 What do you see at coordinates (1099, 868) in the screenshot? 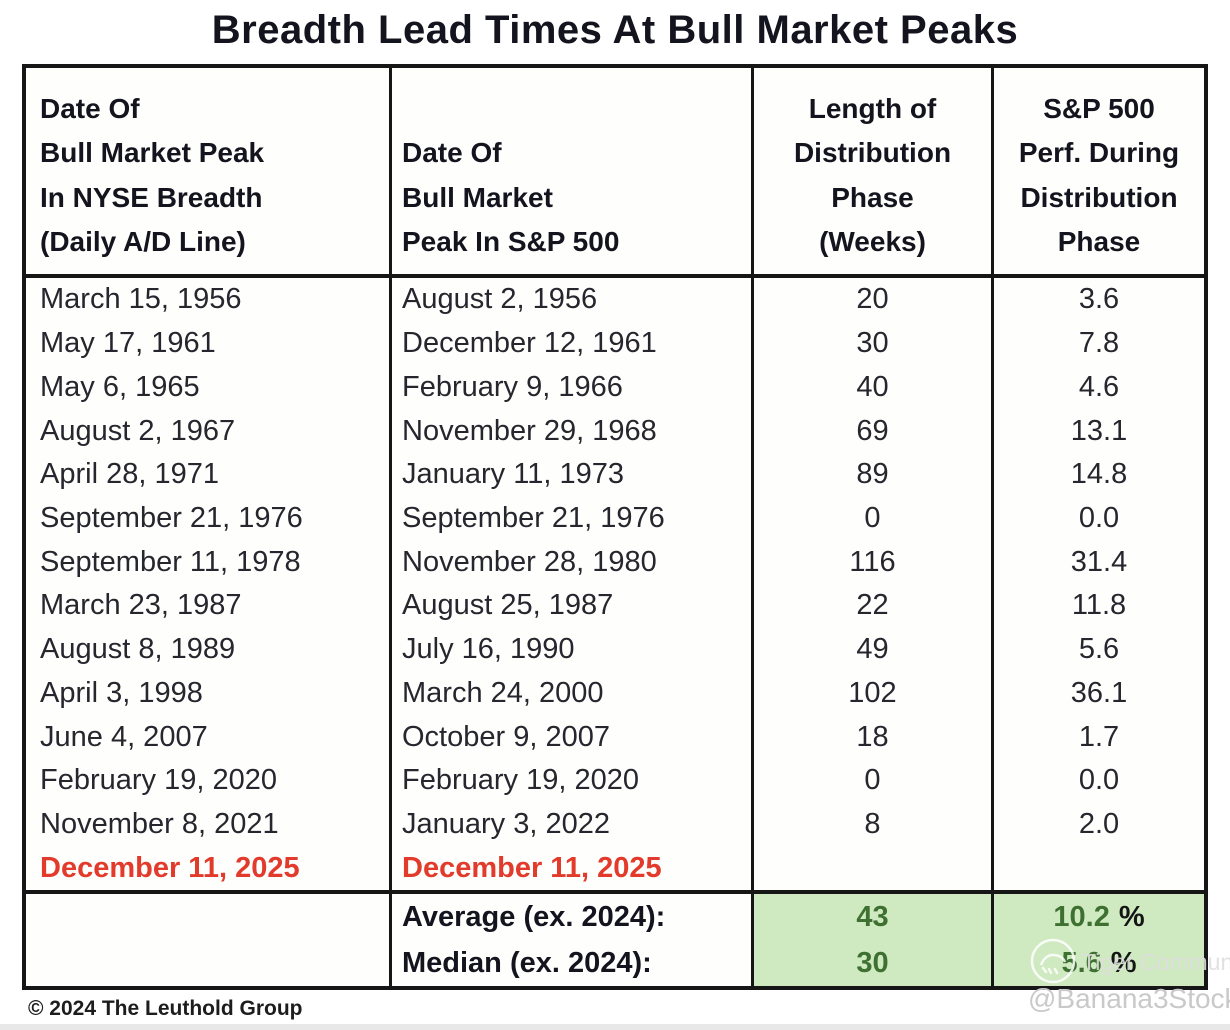
I see `sp500-perf` at bounding box center [1099, 868].